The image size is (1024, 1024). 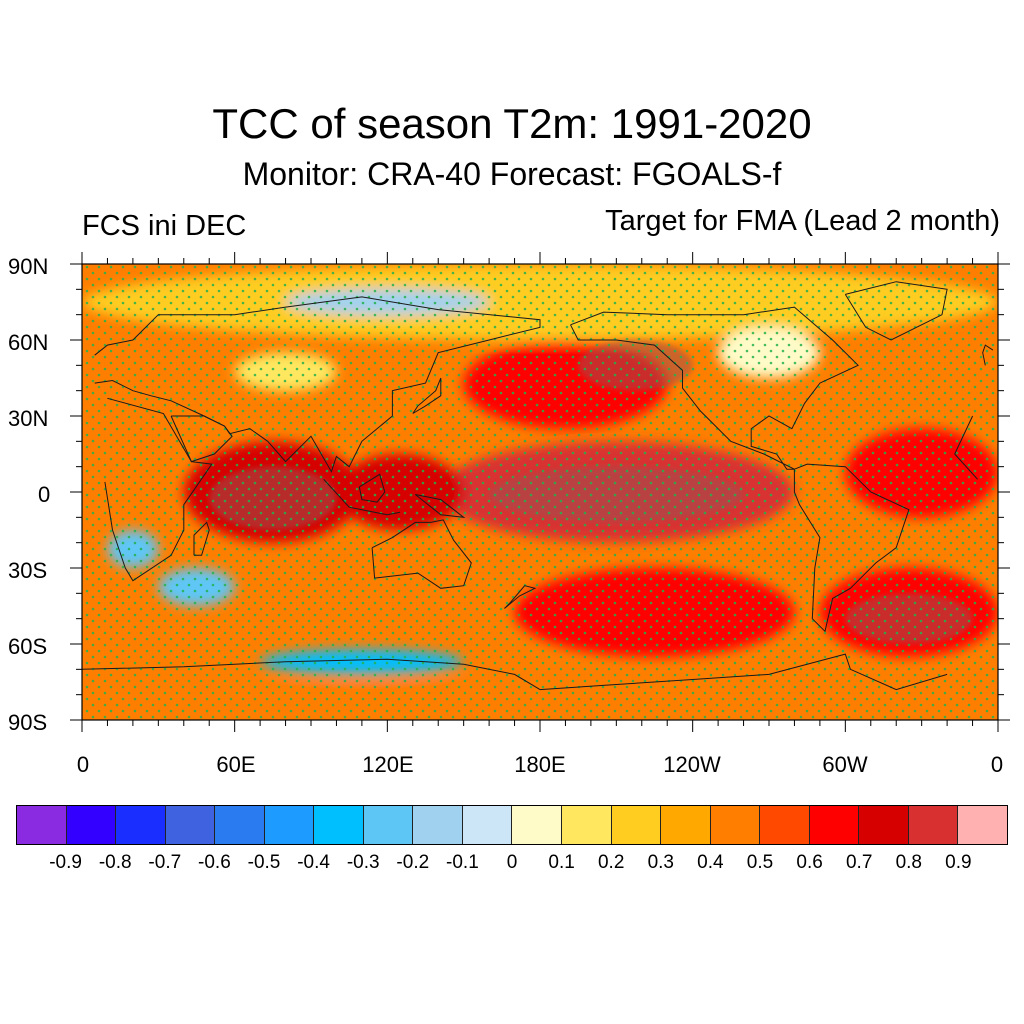 What do you see at coordinates (809, 862) in the screenshot?
I see `colorbar-label: 0.6` at bounding box center [809, 862].